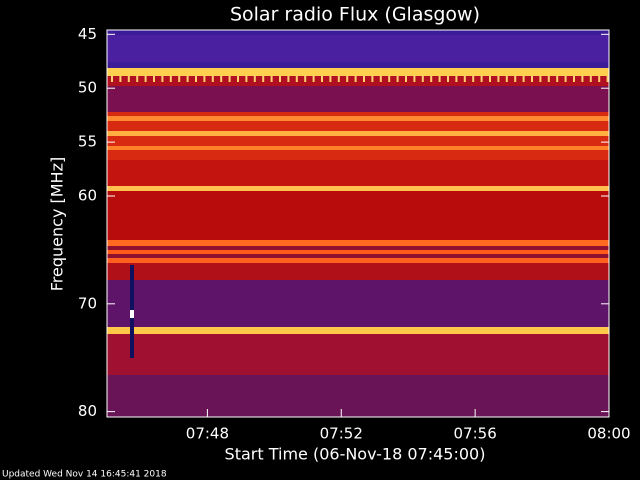 This screenshot has width=640, height=480. I want to click on footer: Updated Wed Nov 14 16:45:41 2018, so click(84, 475).